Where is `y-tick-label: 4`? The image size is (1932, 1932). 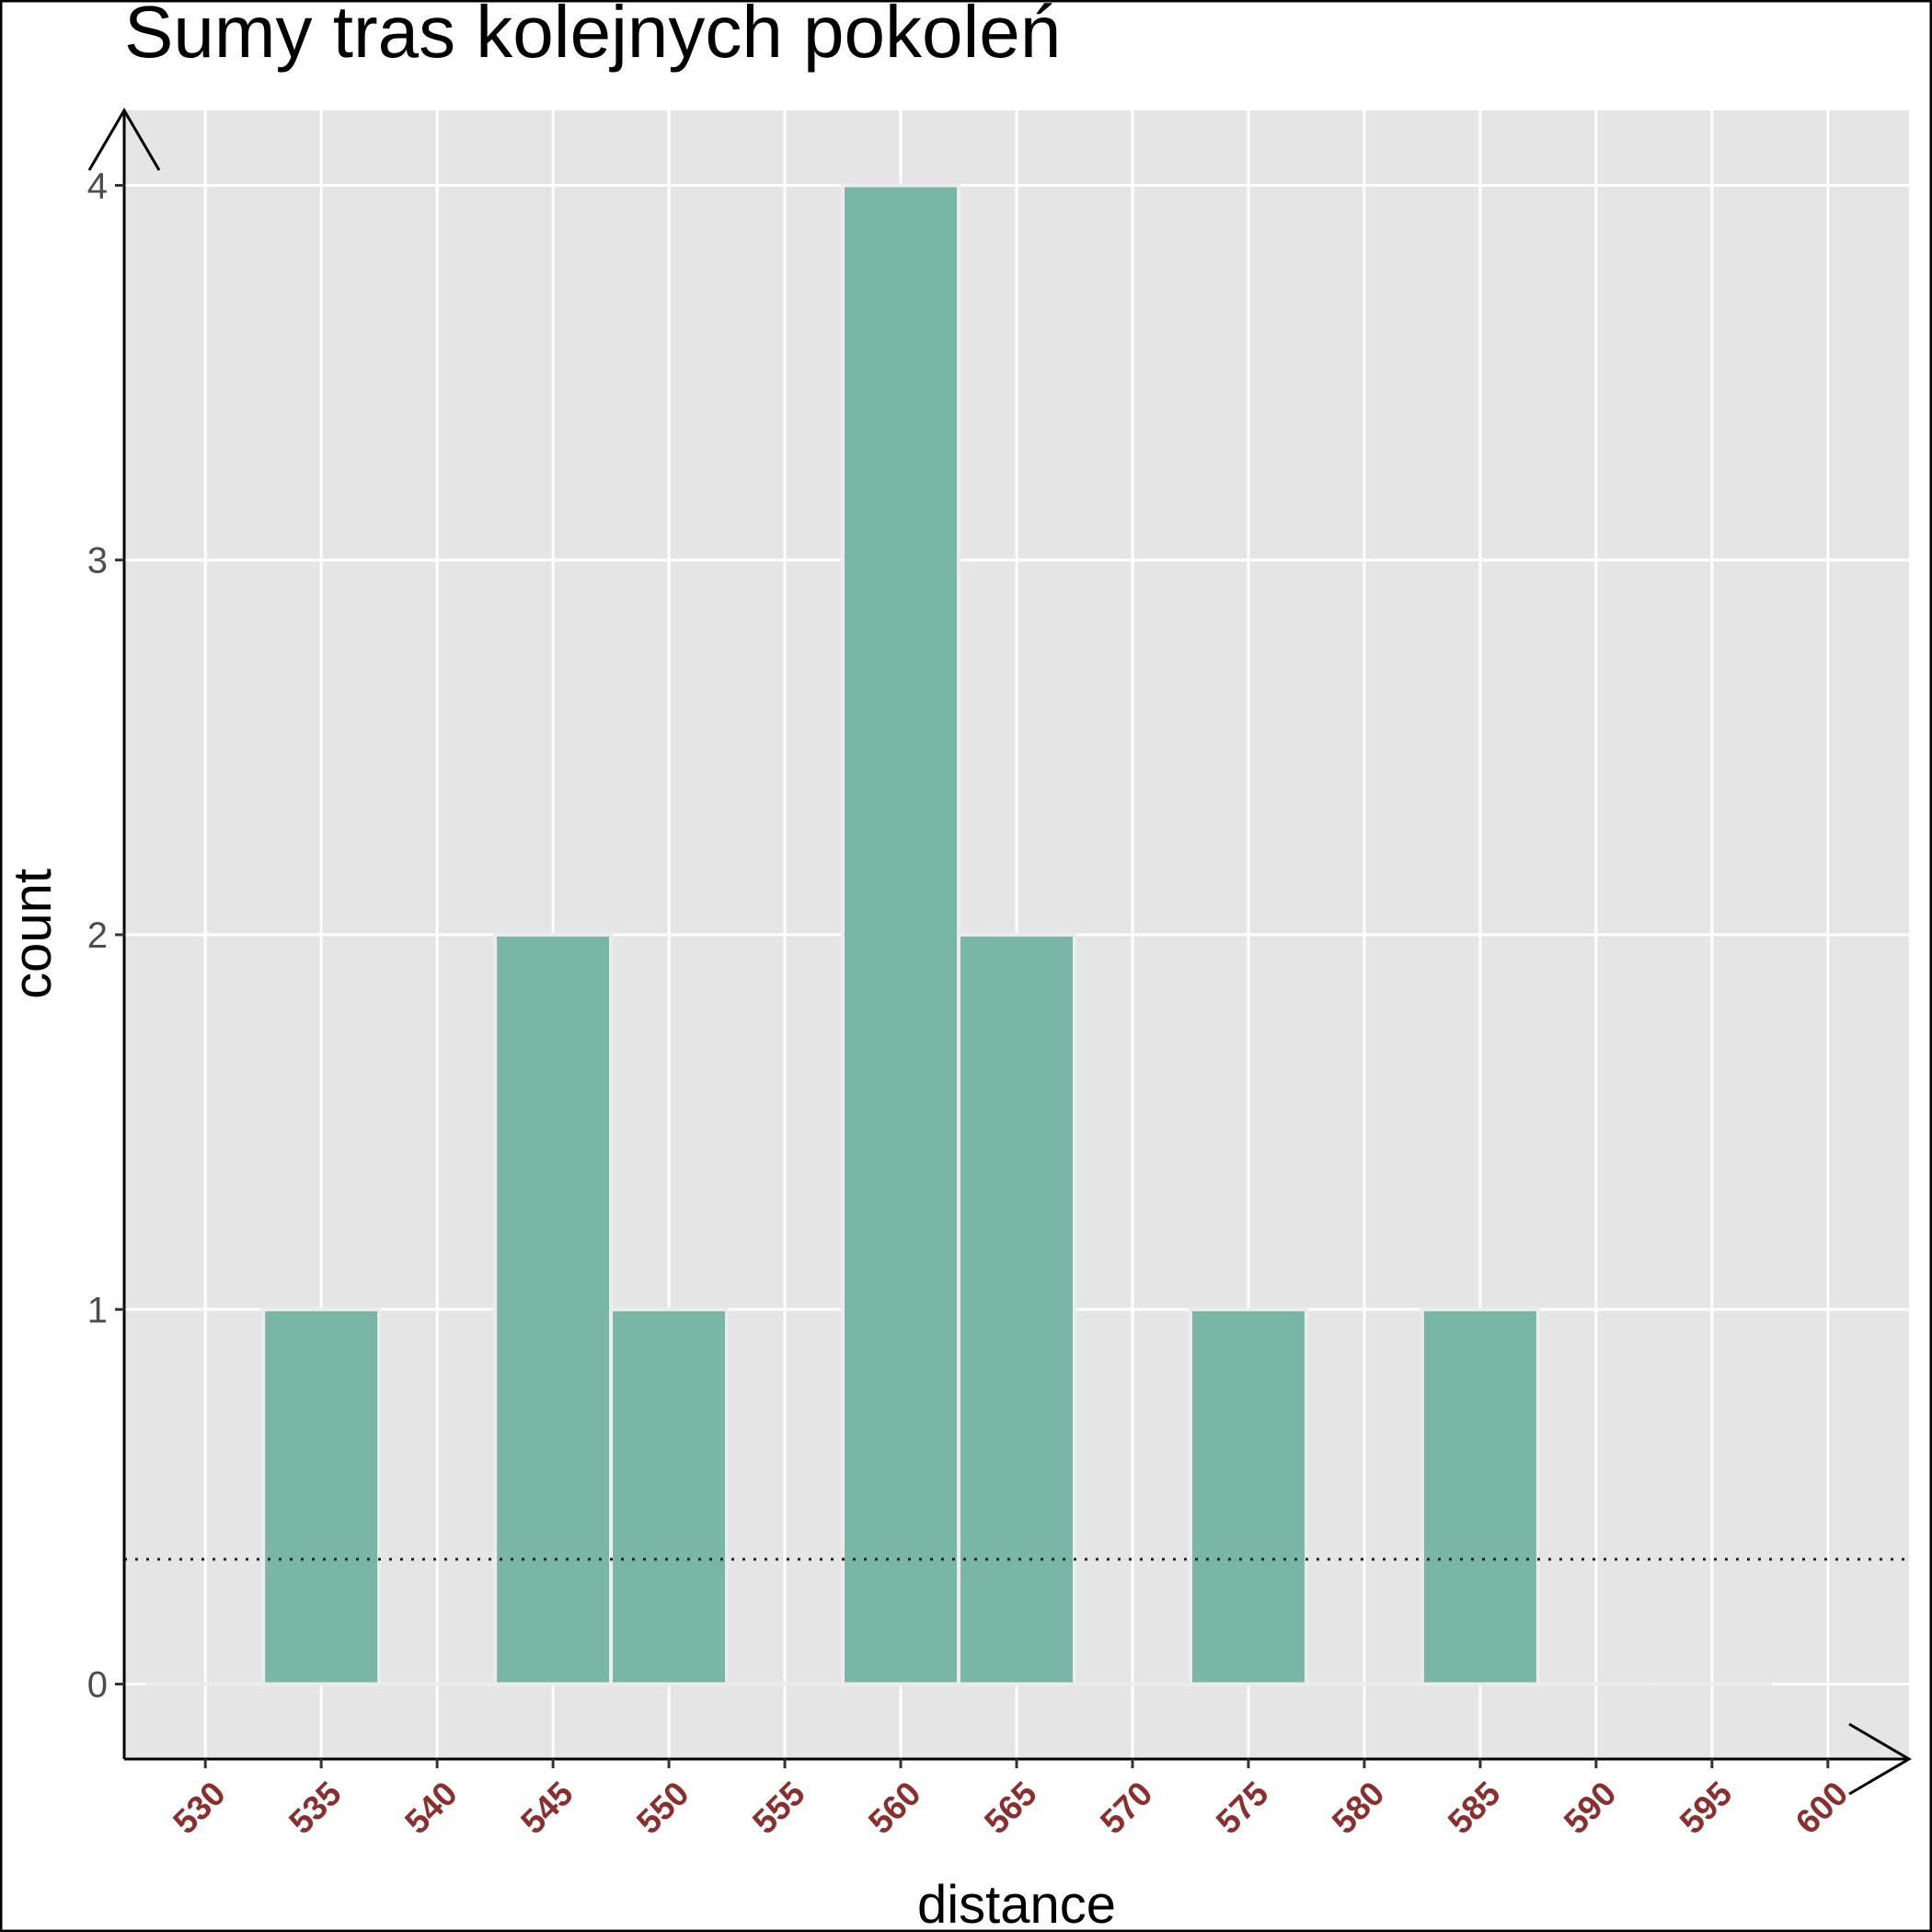
y-tick-label: 4 is located at coordinates (97, 186).